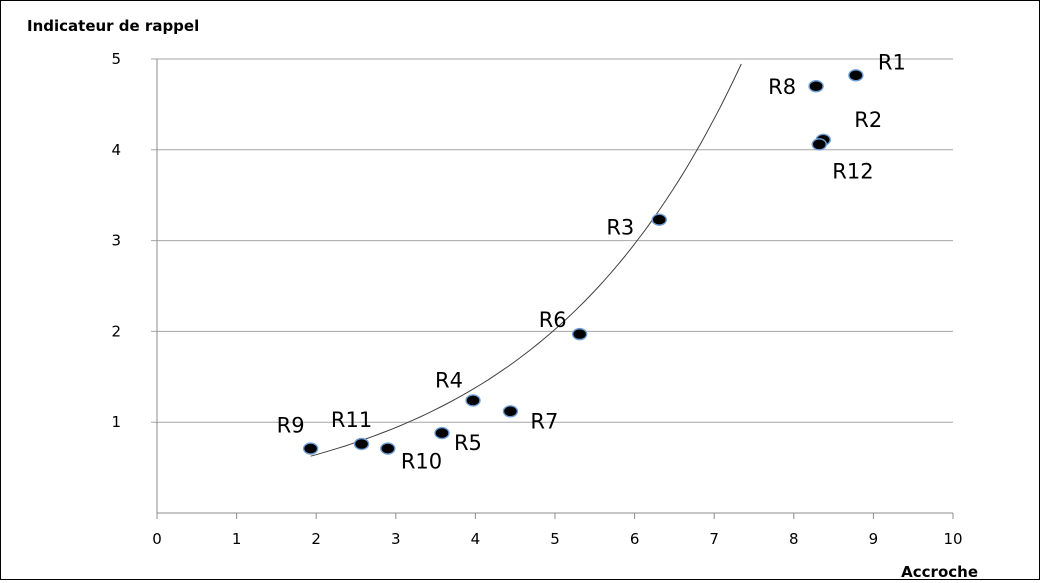 The width and height of the screenshot is (1043, 583). I want to click on y-tick-label-2: 2, so click(116, 331).